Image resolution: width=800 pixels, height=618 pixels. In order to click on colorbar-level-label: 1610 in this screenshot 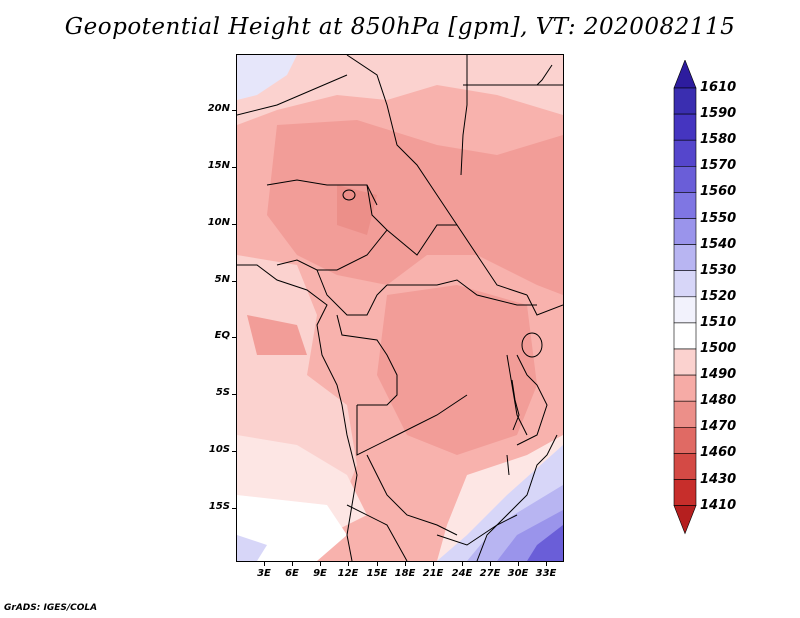, I will do `click(718, 87)`.